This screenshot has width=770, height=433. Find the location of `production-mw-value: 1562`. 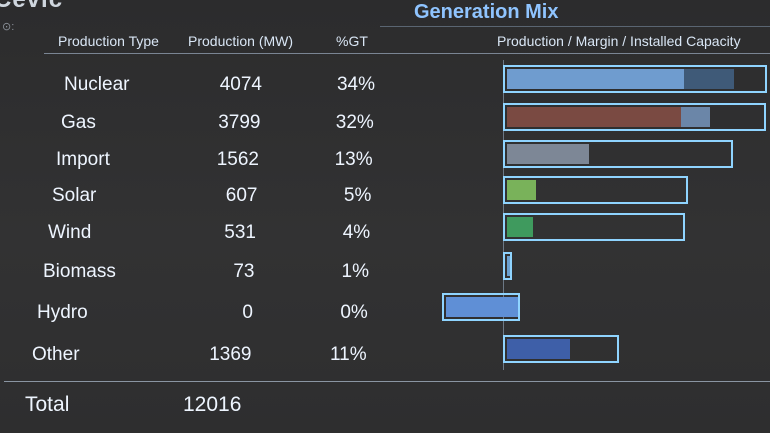

production-mw-value: 1562 is located at coordinates (237, 159).